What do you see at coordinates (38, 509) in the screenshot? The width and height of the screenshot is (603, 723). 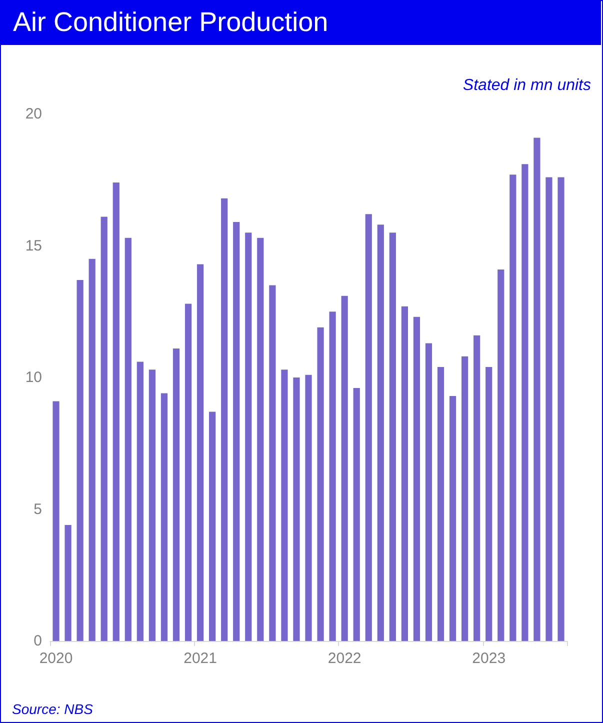 I see `y-tick-label: 5` at bounding box center [38, 509].